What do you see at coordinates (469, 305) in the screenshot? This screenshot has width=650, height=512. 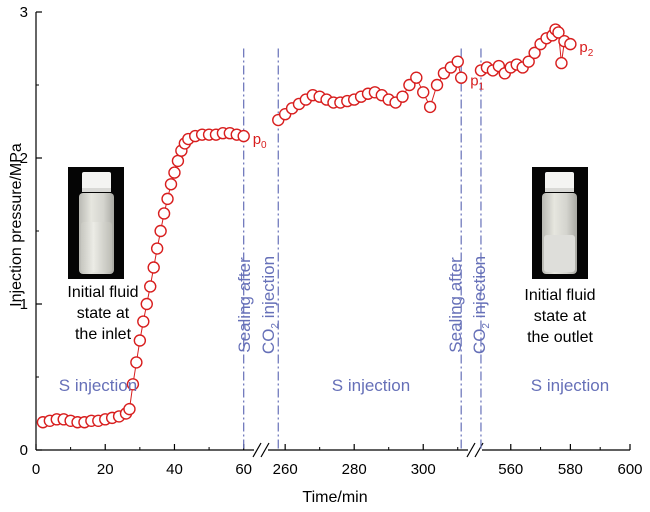 I see `sealing-annotation-2: Sealing after CO2 injection` at bounding box center [469, 305].